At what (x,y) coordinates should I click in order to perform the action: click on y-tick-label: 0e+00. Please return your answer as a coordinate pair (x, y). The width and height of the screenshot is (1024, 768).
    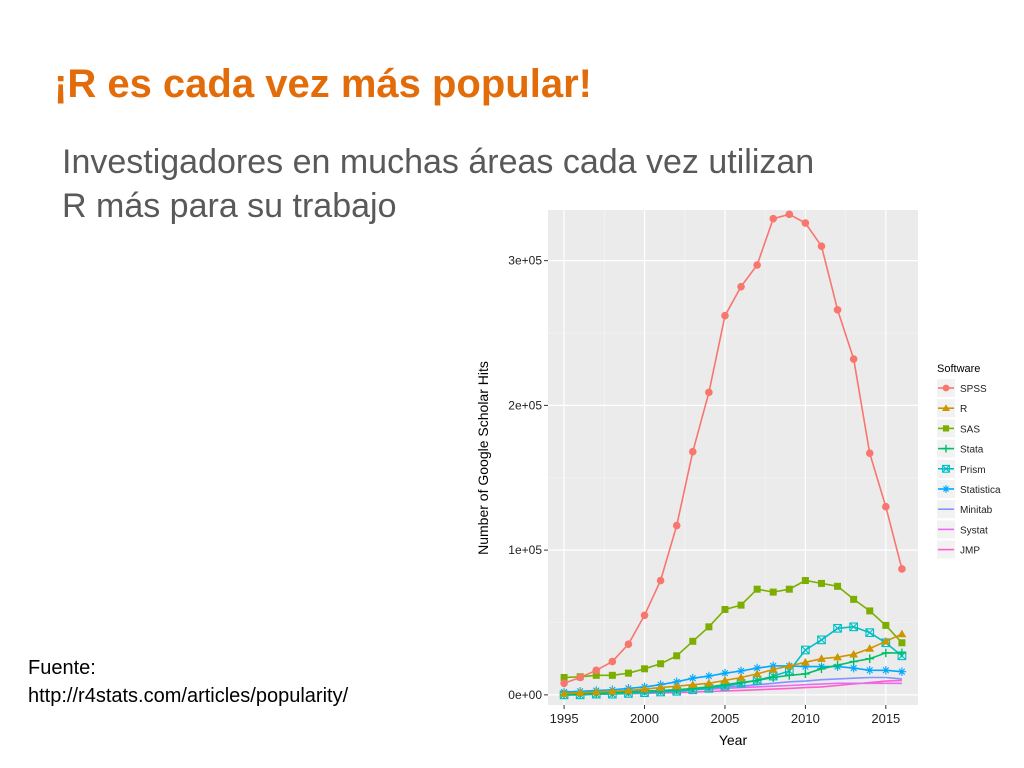
    Looking at the image, I should click on (525, 695).